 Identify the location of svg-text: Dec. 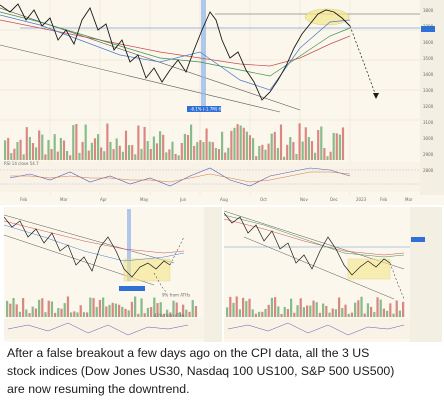
(334, 199).